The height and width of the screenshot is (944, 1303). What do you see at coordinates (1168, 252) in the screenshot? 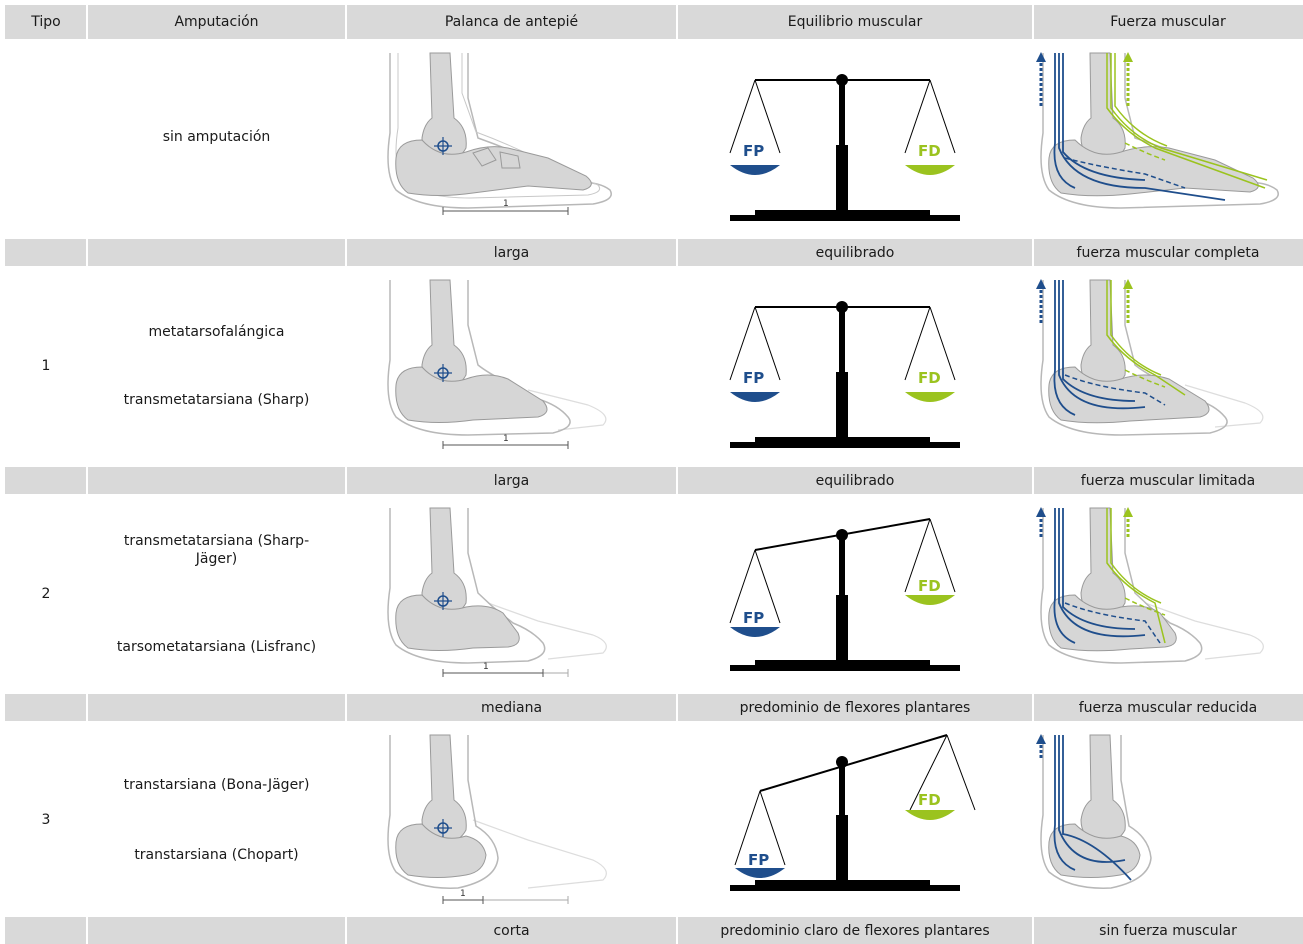
I see `fuerza-value: fuerza muscular completa` at bounding box center [1168, 252].